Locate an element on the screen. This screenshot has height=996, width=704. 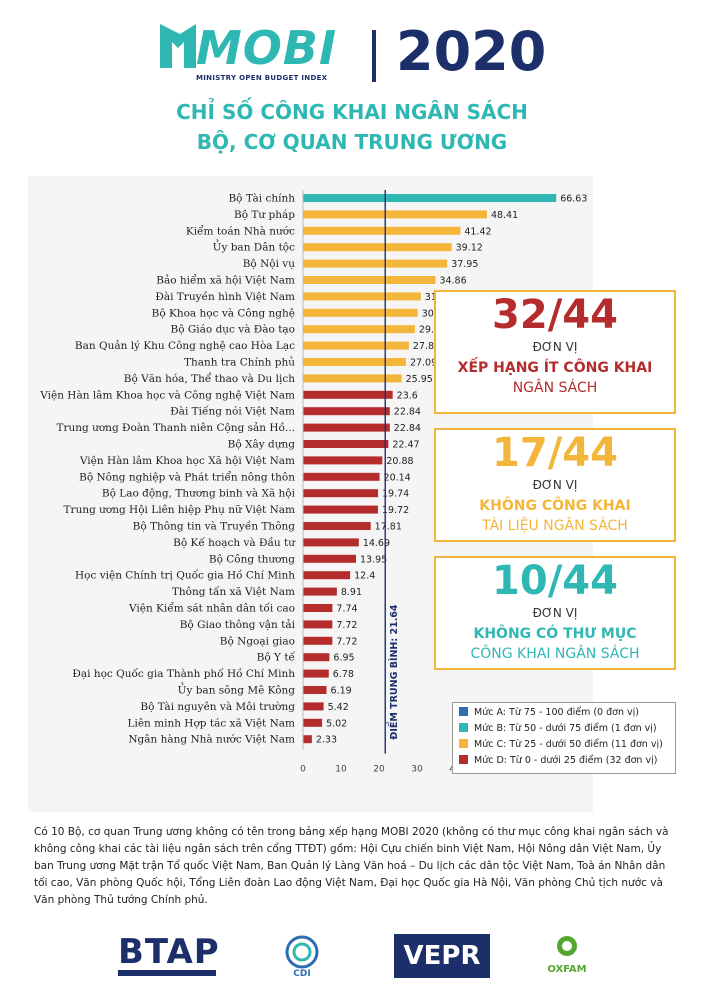
logo-separator is located at coordinates (374, 56).